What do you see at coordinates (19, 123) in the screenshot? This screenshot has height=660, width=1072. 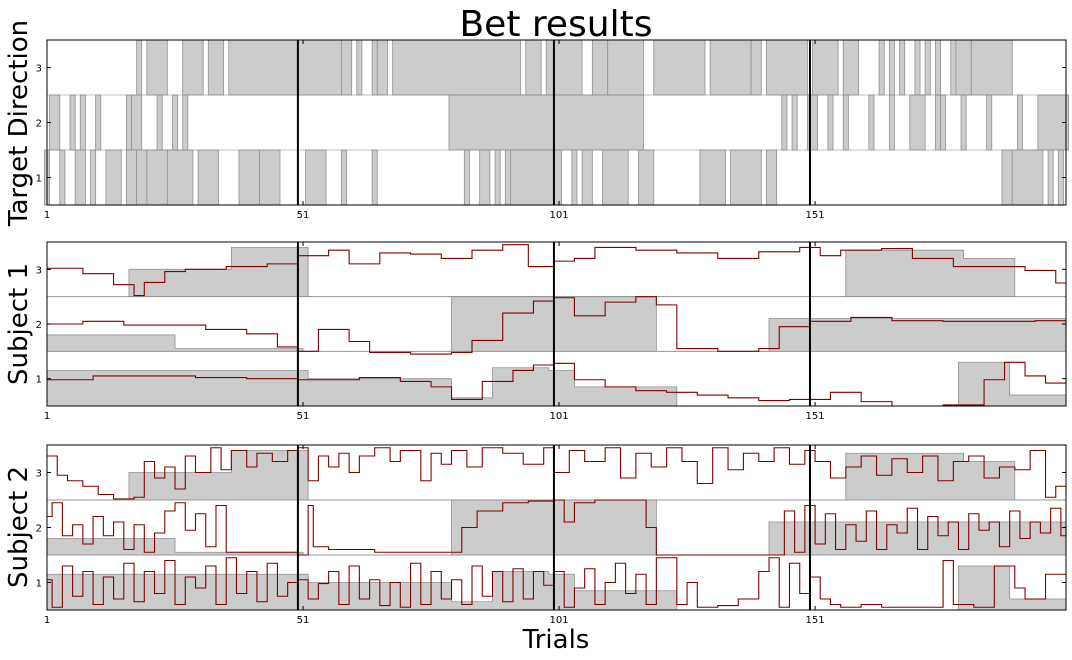 I see `target-direction-ylabel: Target Direction` at bounding box center [19, 123].